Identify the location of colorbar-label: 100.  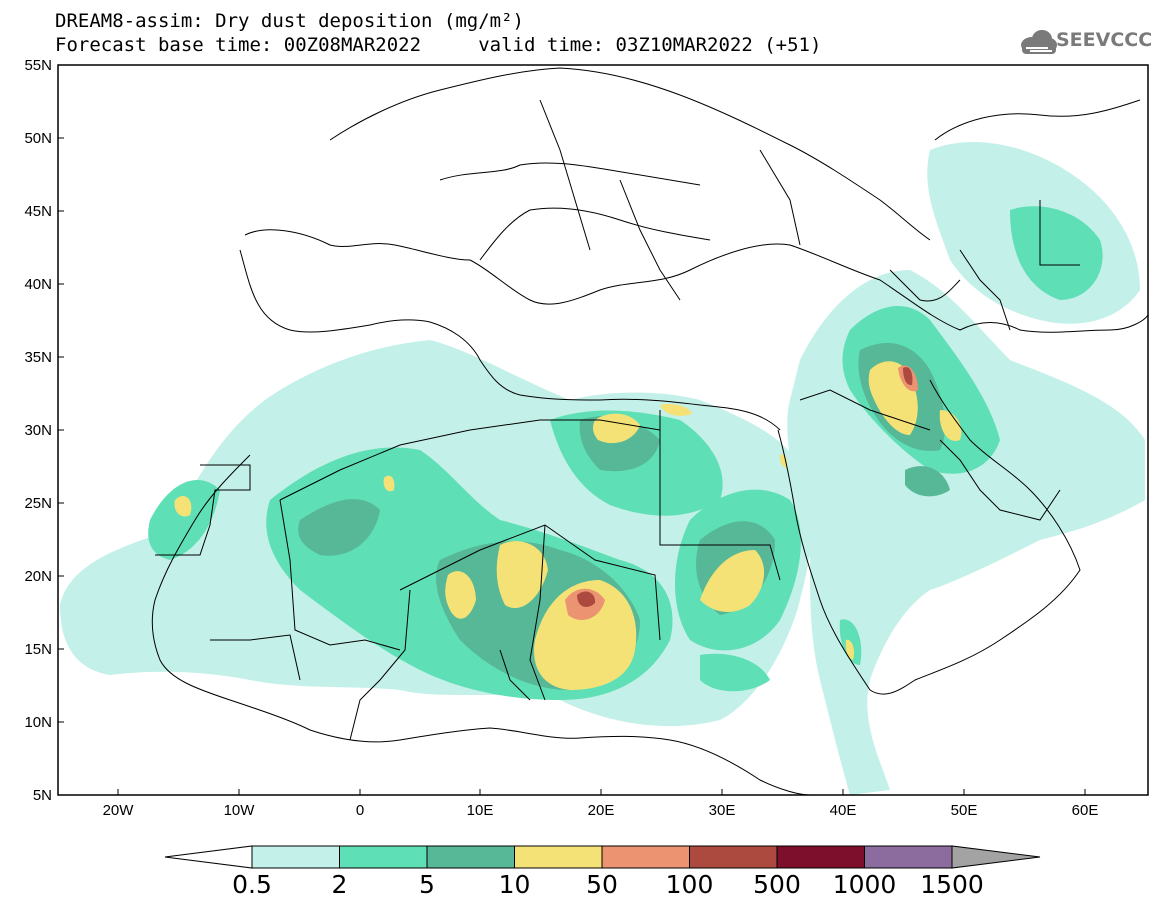
(689, 884).